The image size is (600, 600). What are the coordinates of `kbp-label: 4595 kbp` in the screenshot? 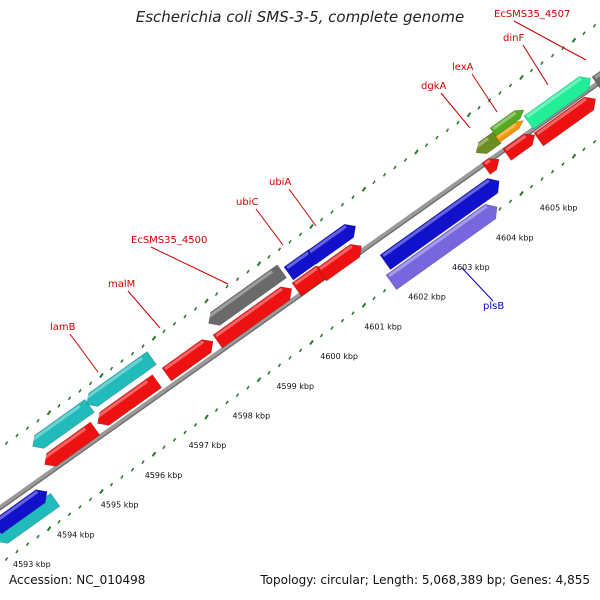 It's located at (120, 505).